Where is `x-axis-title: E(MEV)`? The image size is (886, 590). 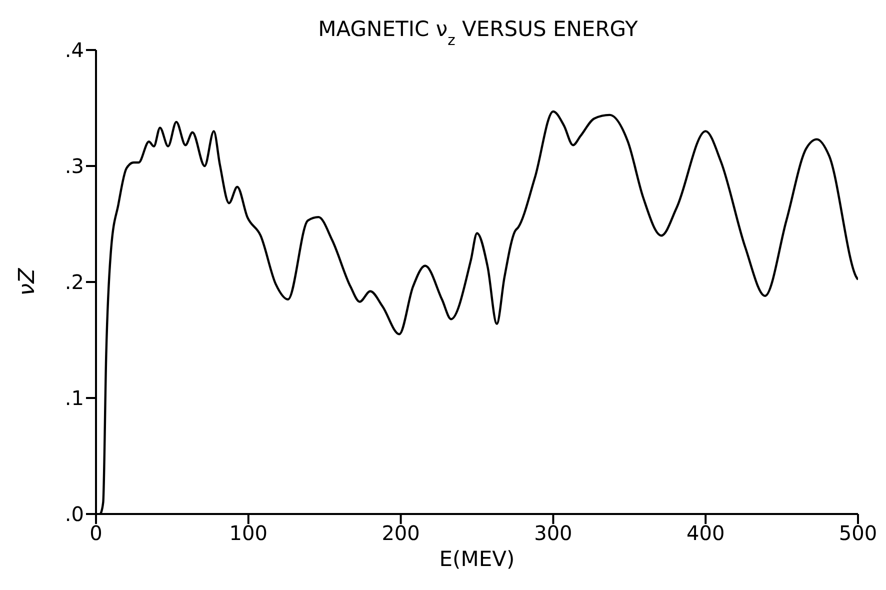
x-axis-title: E(MEV) is located at coordinates (477, 559).